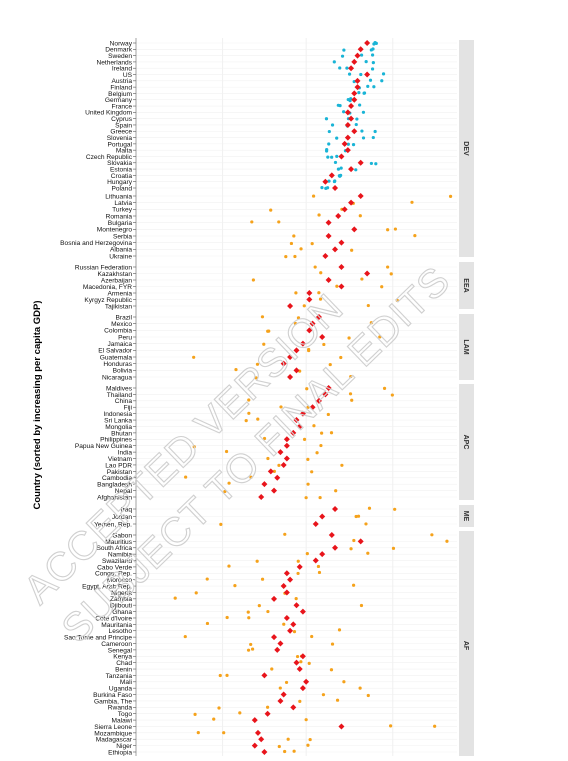  Describe the element at coordinates (113, 618) in the screenshot. I see `country-label: Cote d'Ivoire` at that location.